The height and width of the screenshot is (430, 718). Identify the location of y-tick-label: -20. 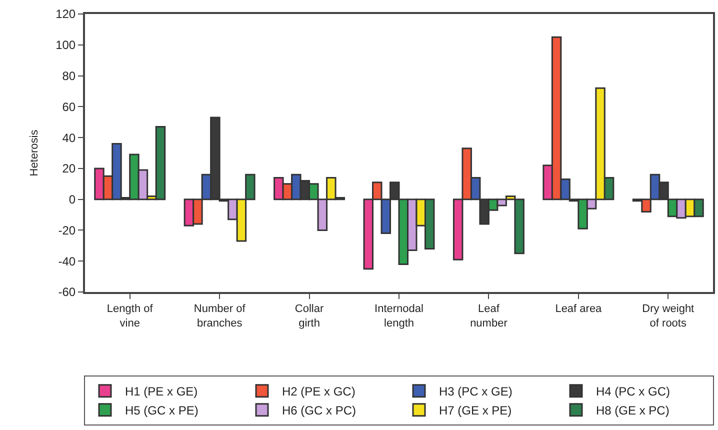
(67, 230).